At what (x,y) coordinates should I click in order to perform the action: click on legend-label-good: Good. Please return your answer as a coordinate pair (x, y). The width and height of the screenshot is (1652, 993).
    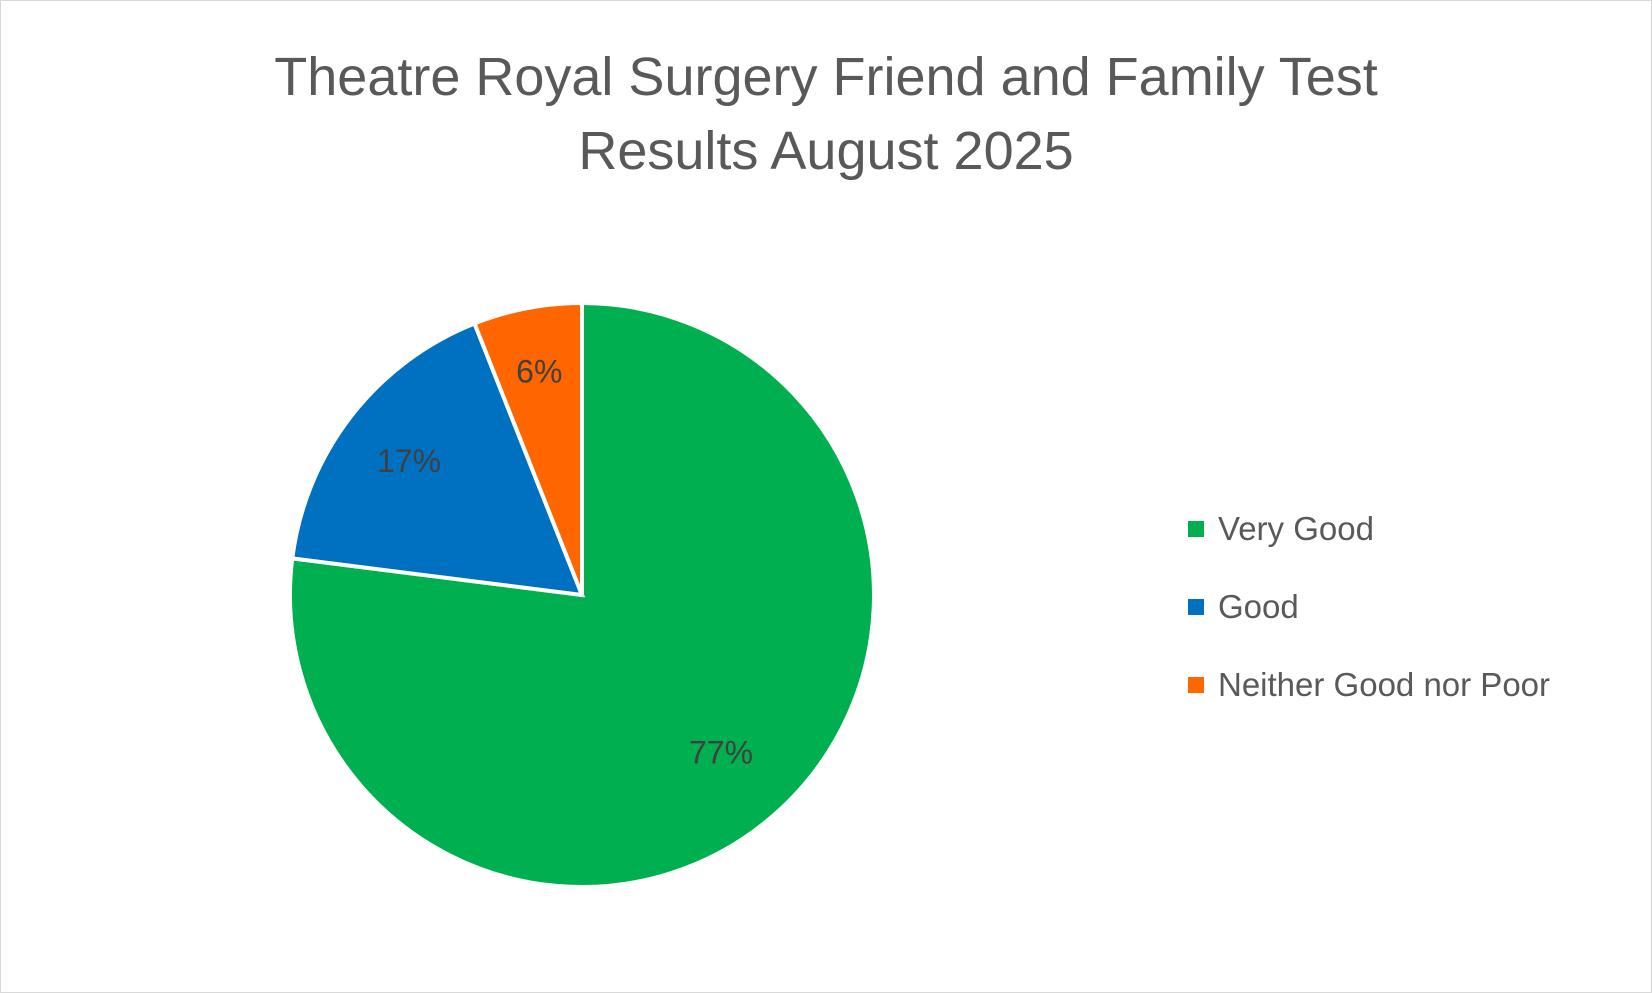
    Looking at the image, I should click on (1258, 606).